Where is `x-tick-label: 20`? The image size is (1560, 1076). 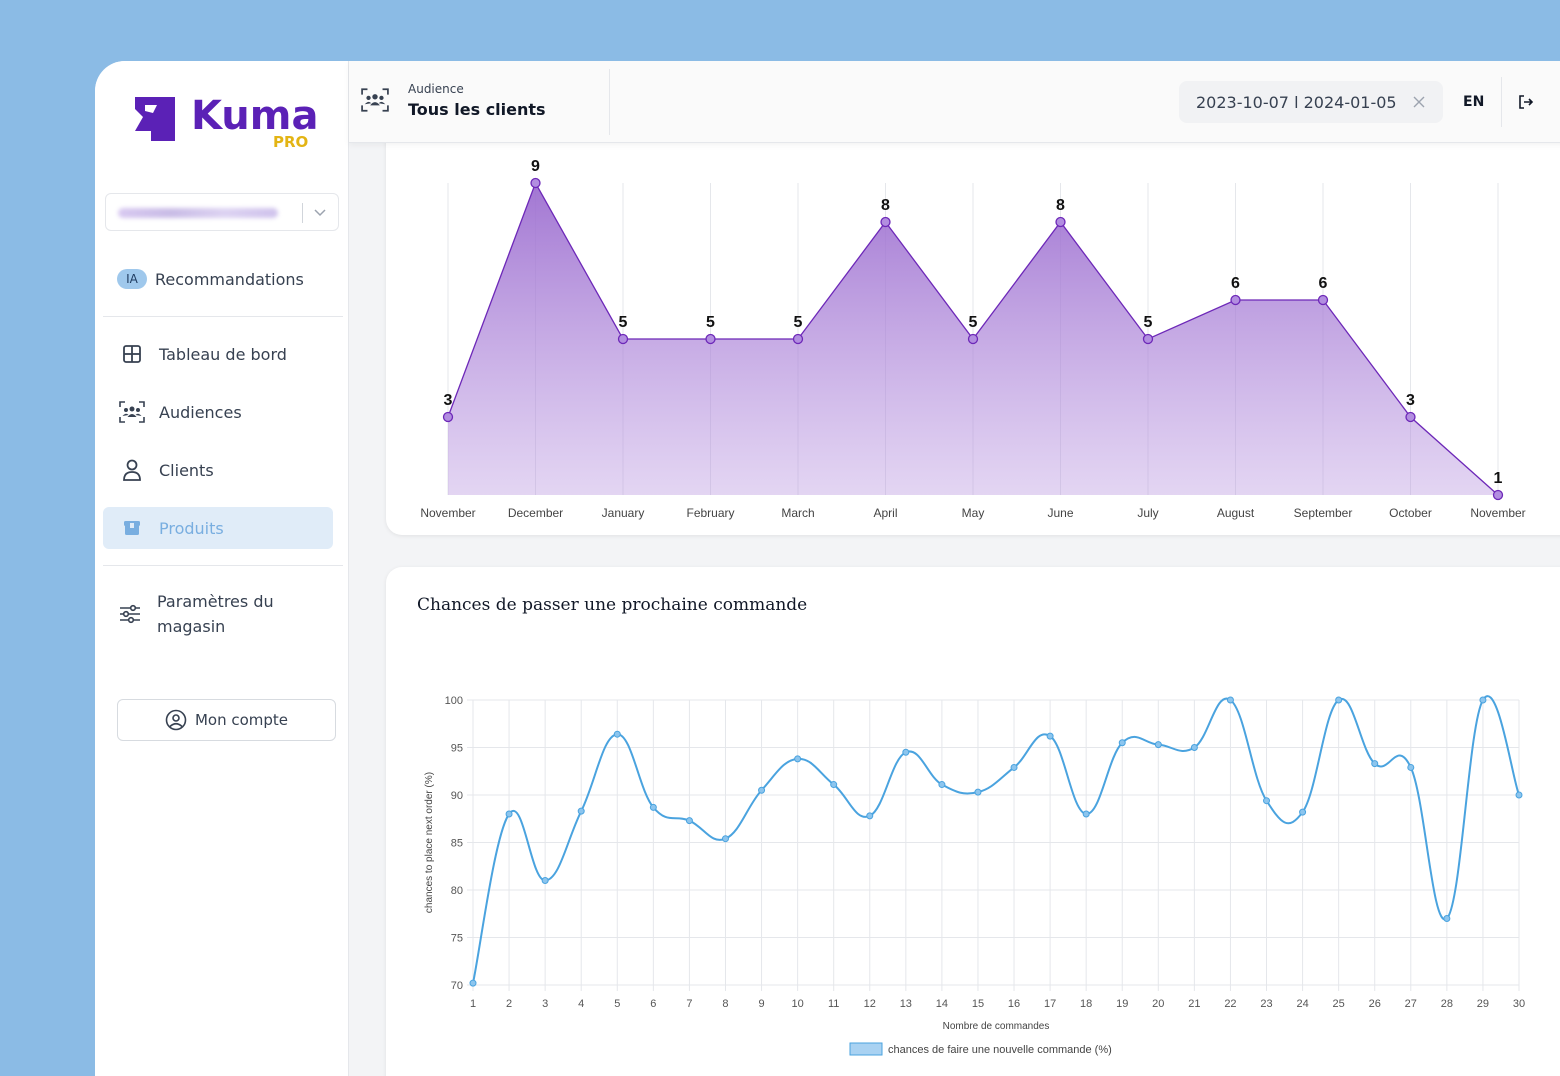
x-tick-label: 20 is located at coordinates (1158, 1004).